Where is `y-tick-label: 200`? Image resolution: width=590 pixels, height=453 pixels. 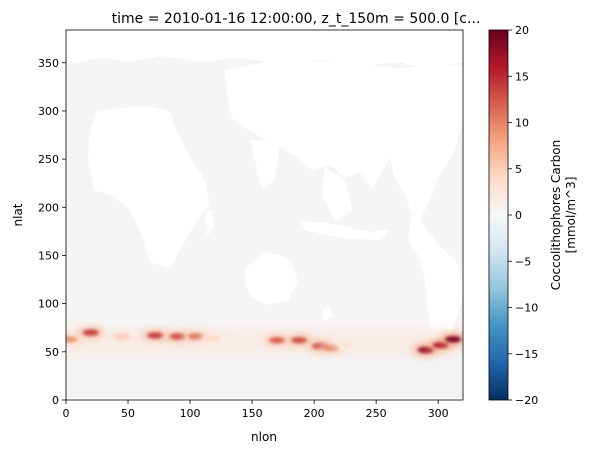
y-tick-label: 200 is located at coordinates (48, 207).